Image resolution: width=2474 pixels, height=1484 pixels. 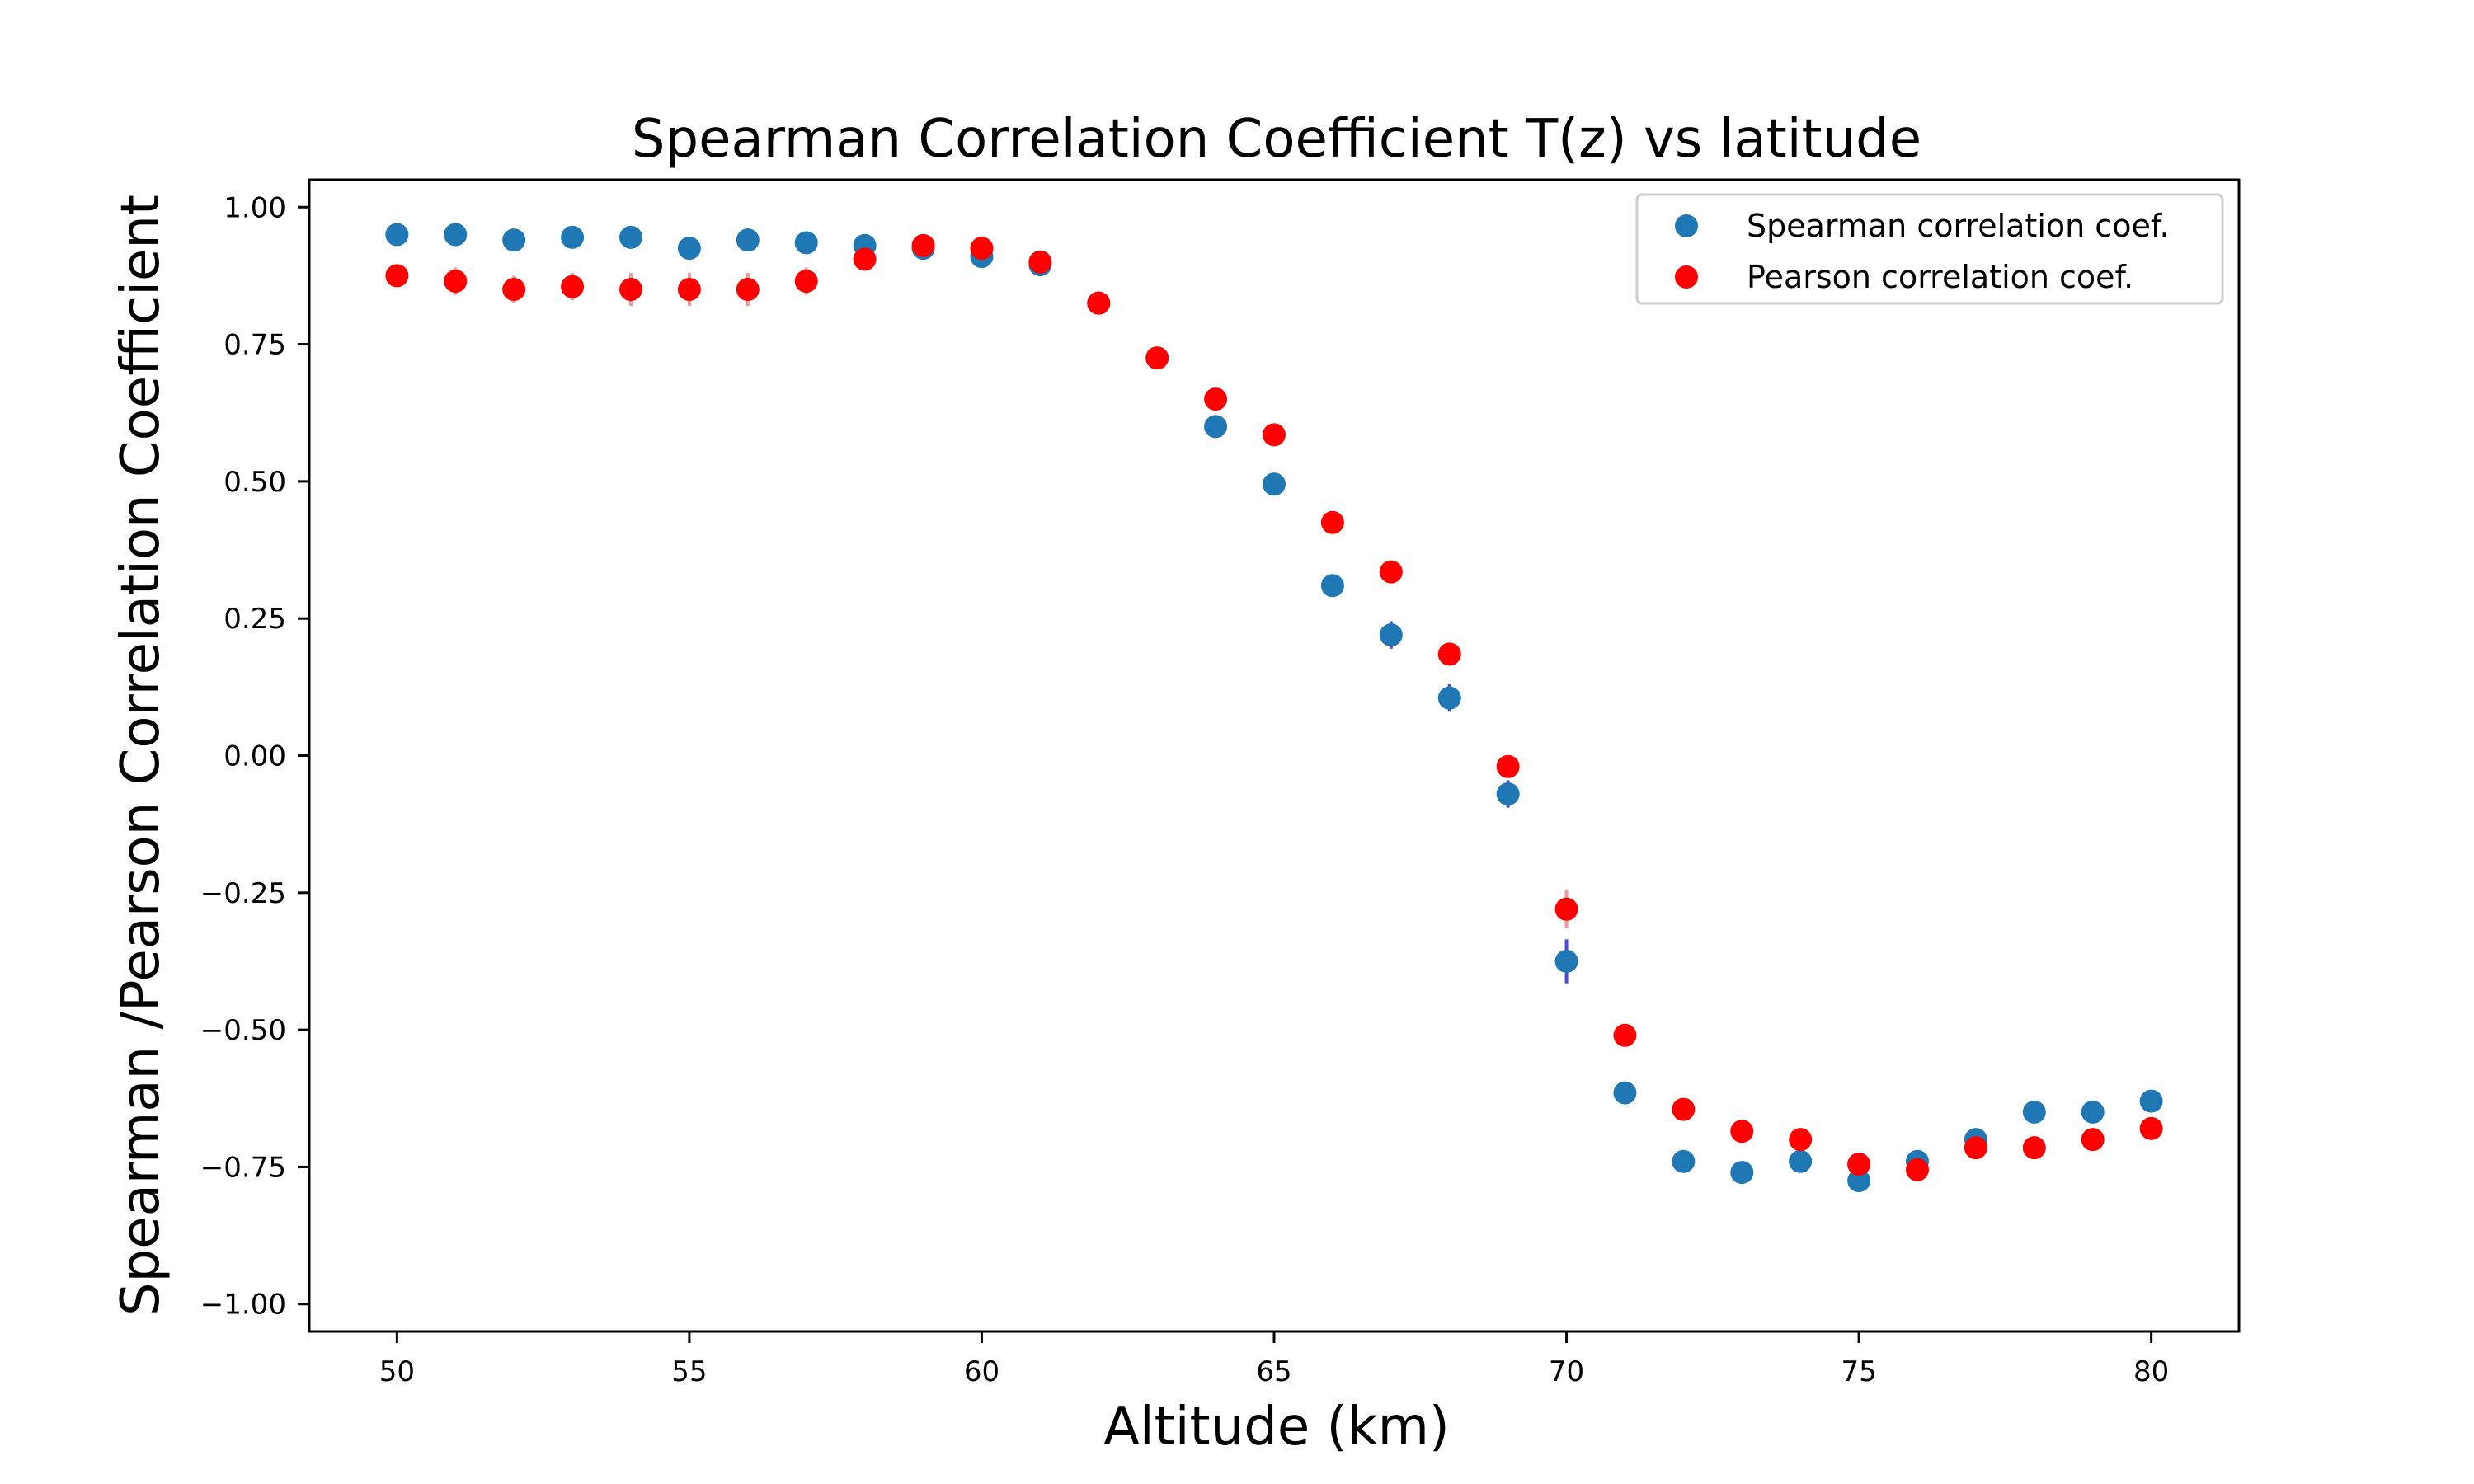 What do you see at coordinates (243, 1305) in the screenshot?
I see `y-tick-label: −1.00` at bounding box center [243, 1305].